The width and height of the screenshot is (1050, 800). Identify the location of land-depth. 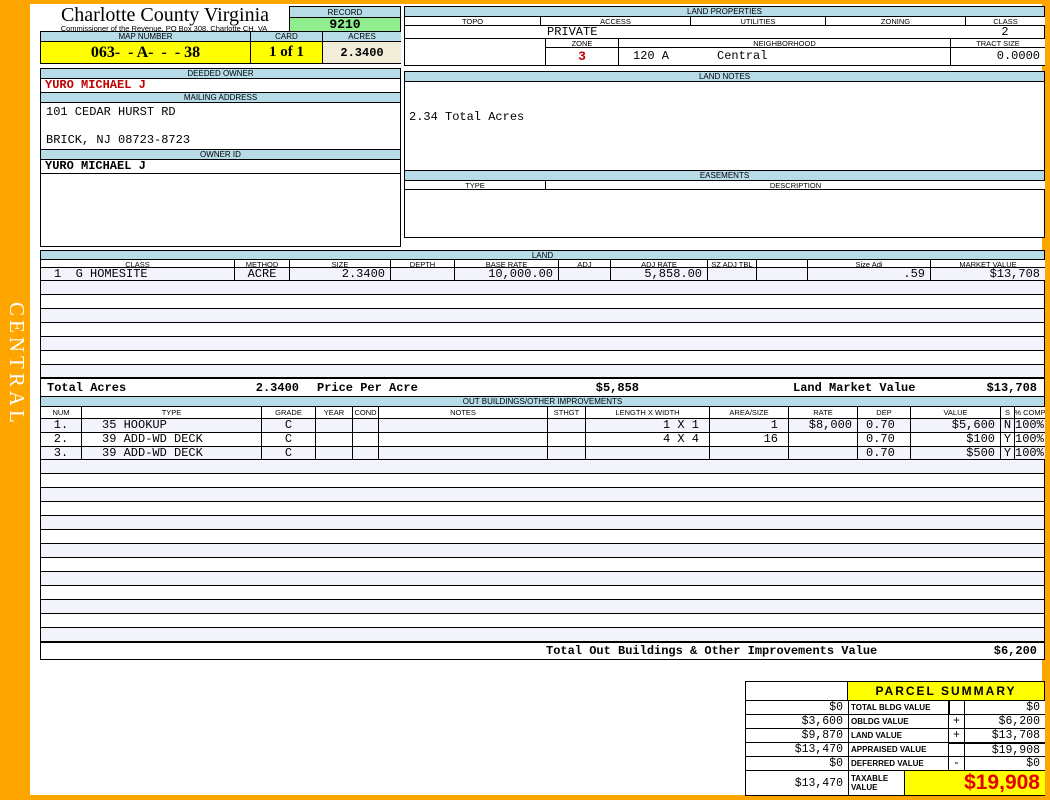
(422, 274).